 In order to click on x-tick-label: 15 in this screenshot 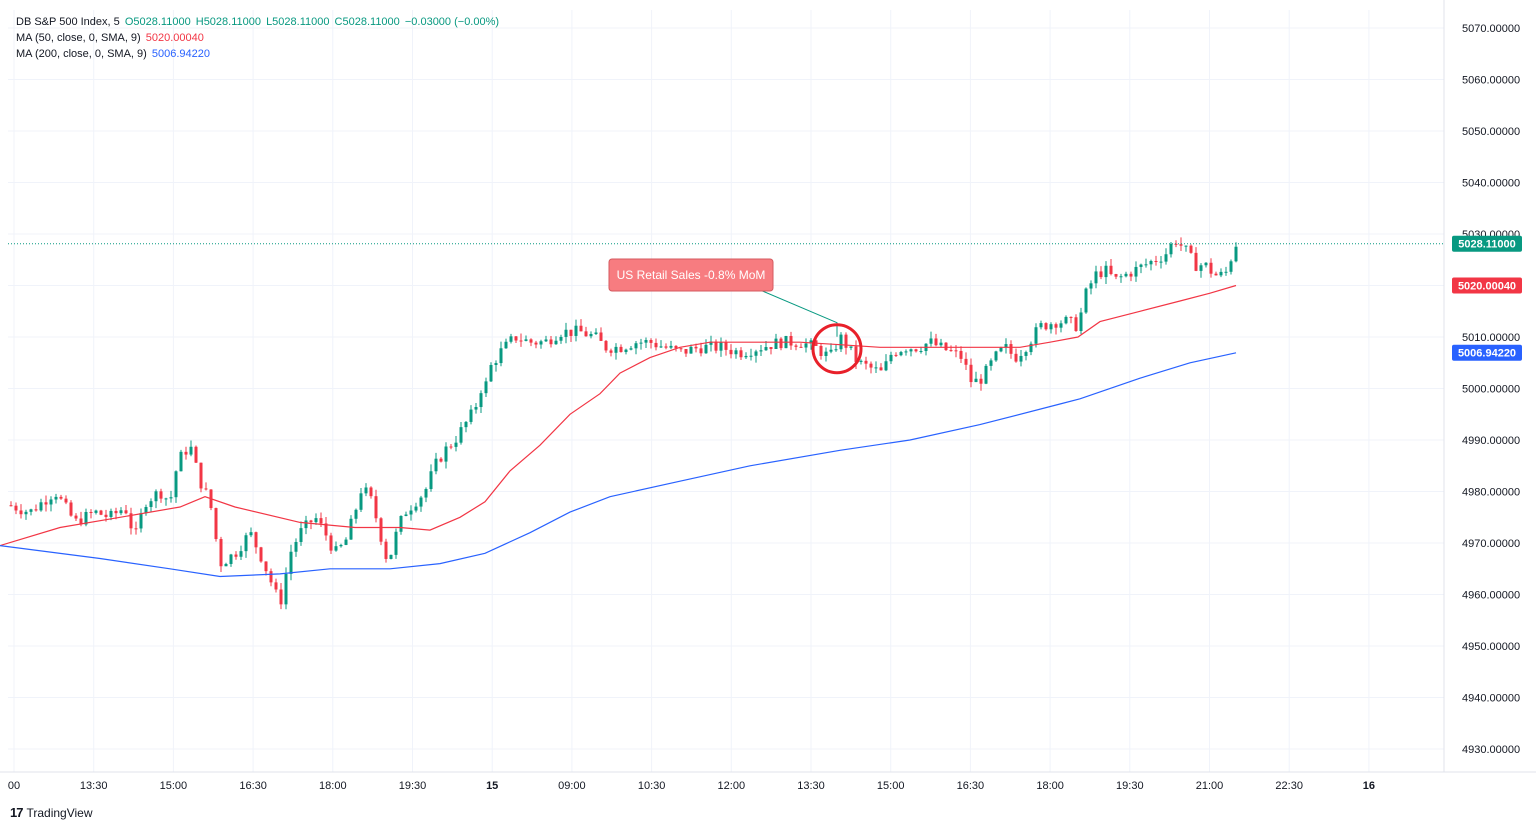, I will do `click(492, 786)`.